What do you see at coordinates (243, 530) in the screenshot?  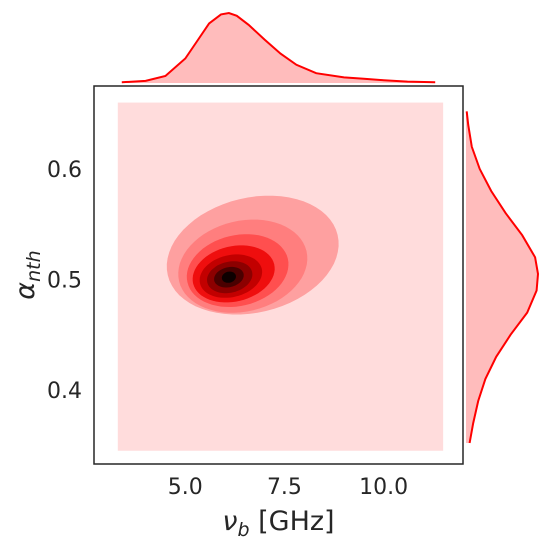 I see `x-axis-label-subscript: b` at bounding box center [243, 530].